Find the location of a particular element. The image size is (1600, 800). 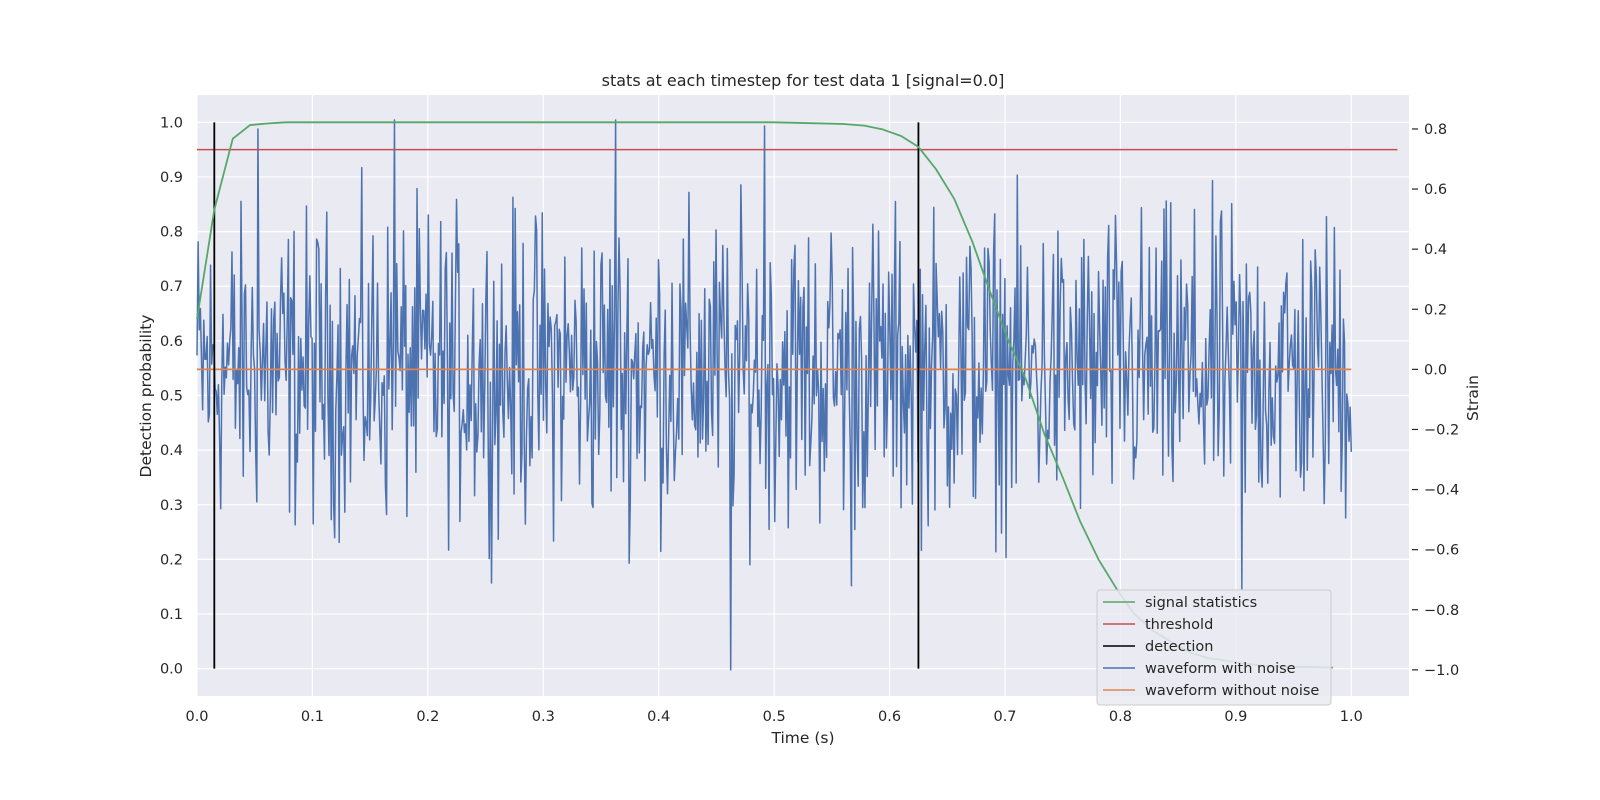

x-tick-label: 1.0 is located at coordinates (1351, 717).